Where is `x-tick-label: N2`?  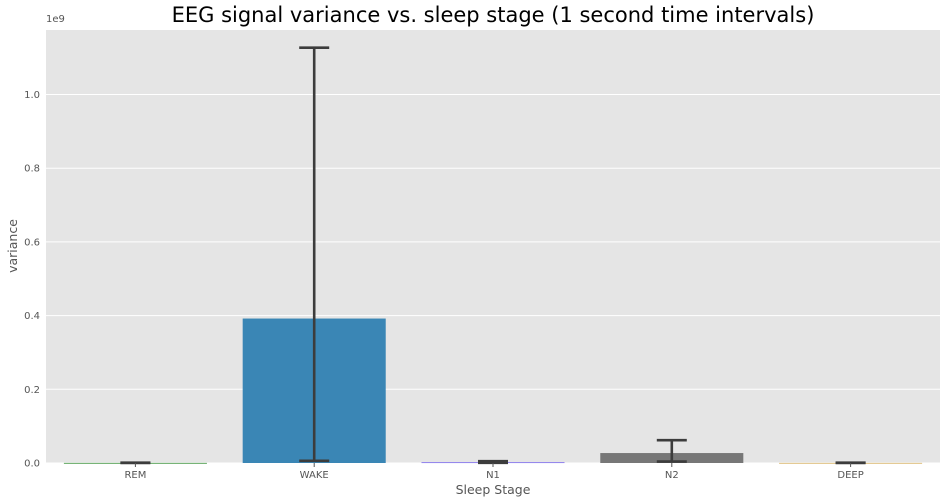 x-tick-label: N2 is located at coordinates (672, 475).